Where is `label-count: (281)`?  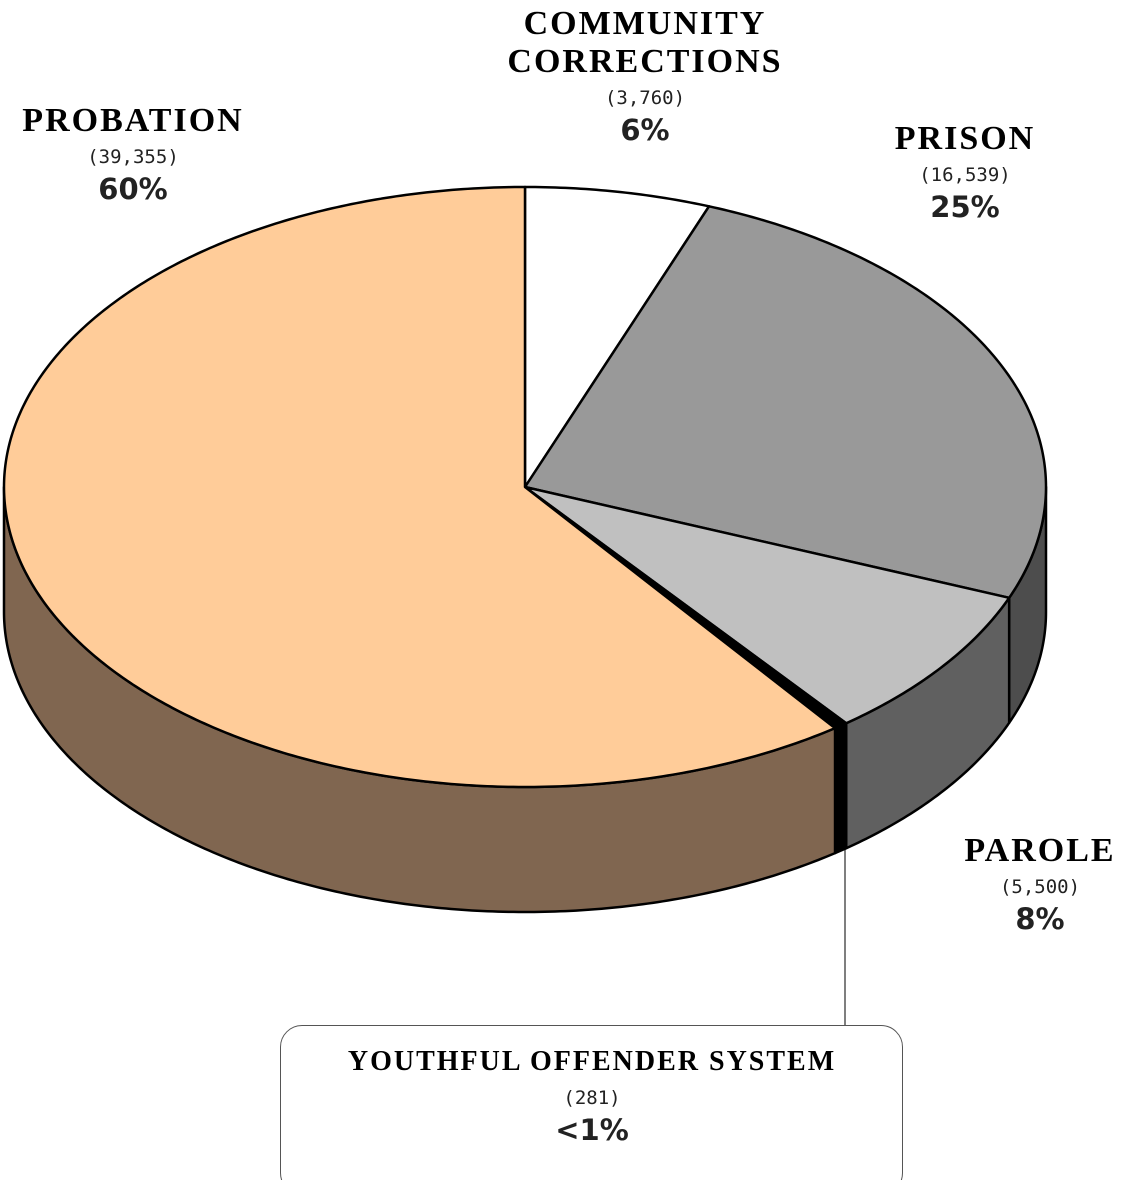 label-count: (281) is located at coordinates (592, 1098).